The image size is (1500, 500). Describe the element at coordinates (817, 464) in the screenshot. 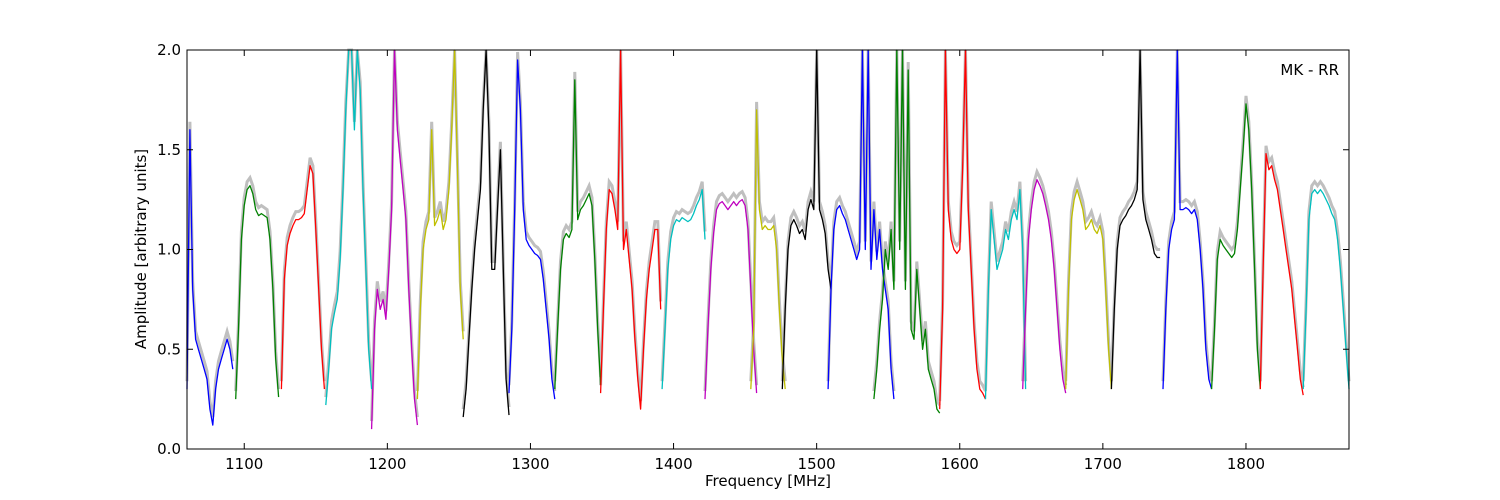

I see `x-tick-label: 1500` at that location.